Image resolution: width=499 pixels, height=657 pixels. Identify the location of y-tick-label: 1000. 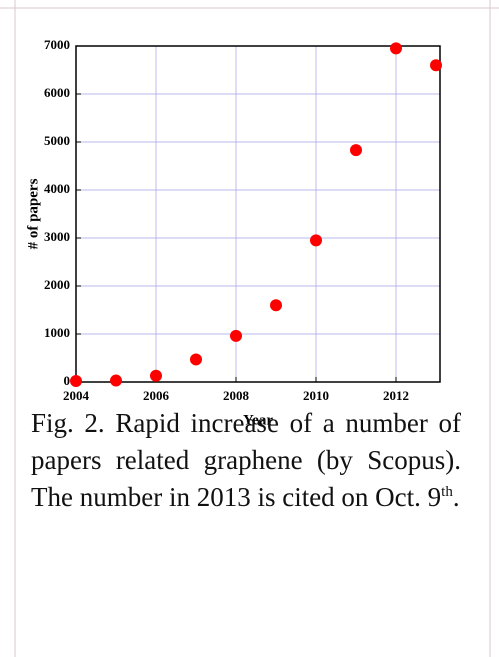
(57, 332).